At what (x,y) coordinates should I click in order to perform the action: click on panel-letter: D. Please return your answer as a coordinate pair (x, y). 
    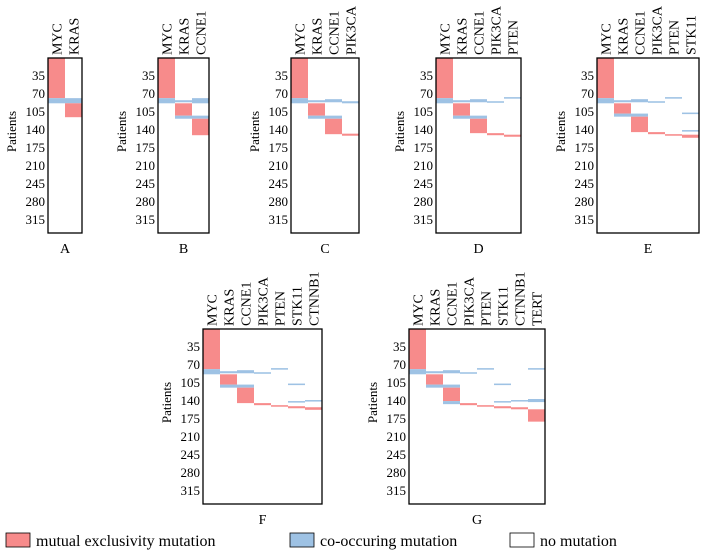
    Looking at the image, I should click on (478, 249).